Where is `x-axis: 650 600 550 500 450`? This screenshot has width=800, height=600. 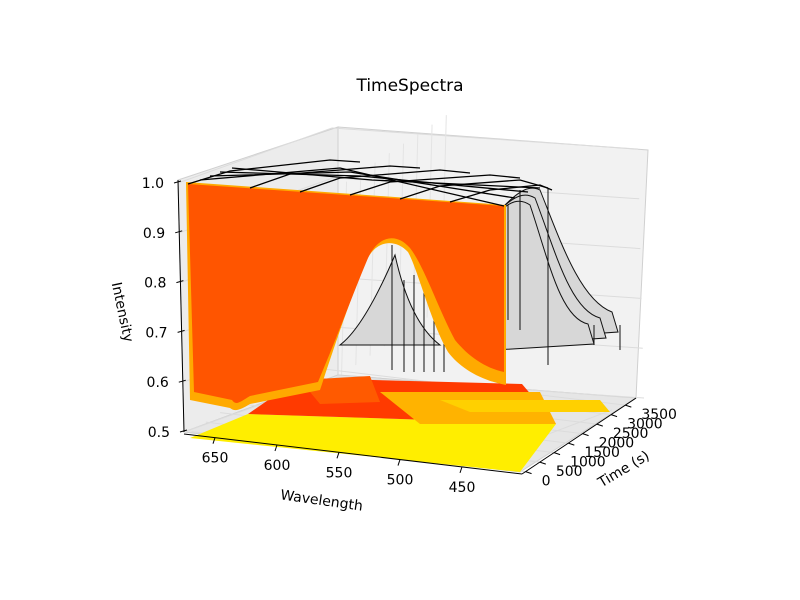 x-axis: 650 600 550 500 450 is located at coordinates (353, 464).